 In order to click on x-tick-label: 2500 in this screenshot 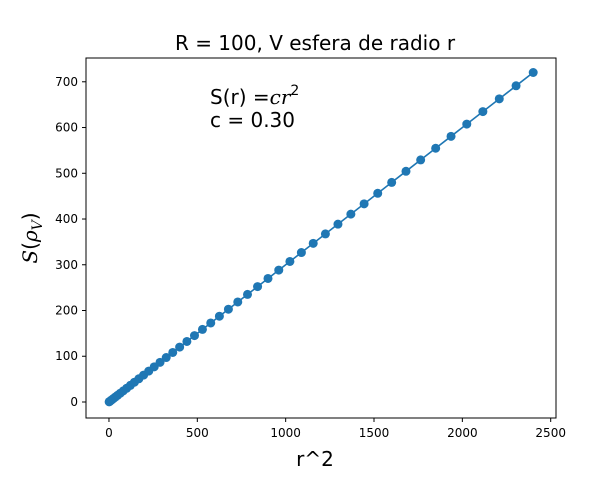, I will do `click(550, 433)`.